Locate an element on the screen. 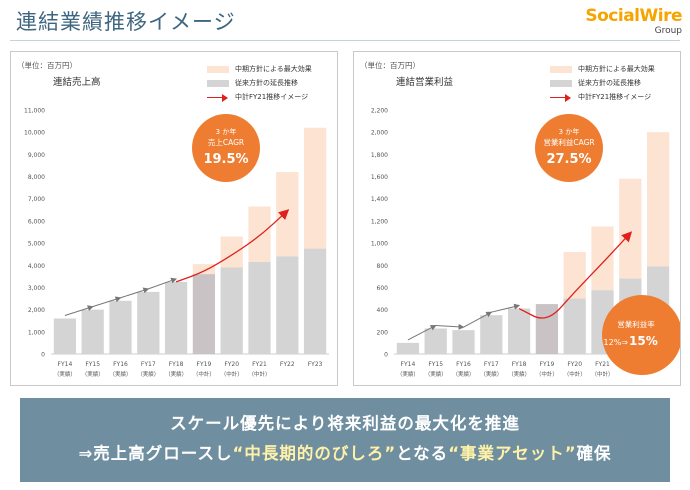 The height and width of the screenshot is (490, 690). x-tick-label: FY16 is located at coordinates (120, 364).